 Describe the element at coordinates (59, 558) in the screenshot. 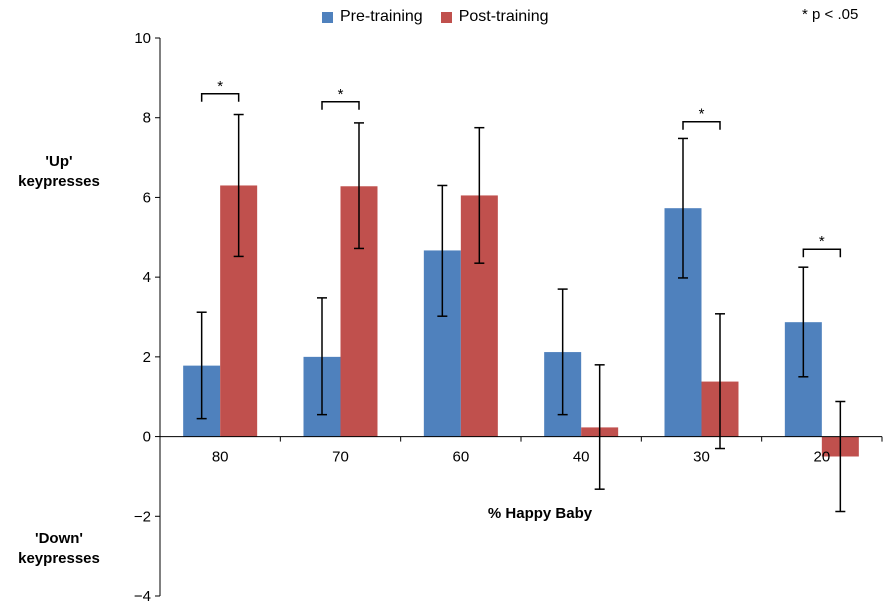

I see `y-label-down-line-2: keypresses` at that location.